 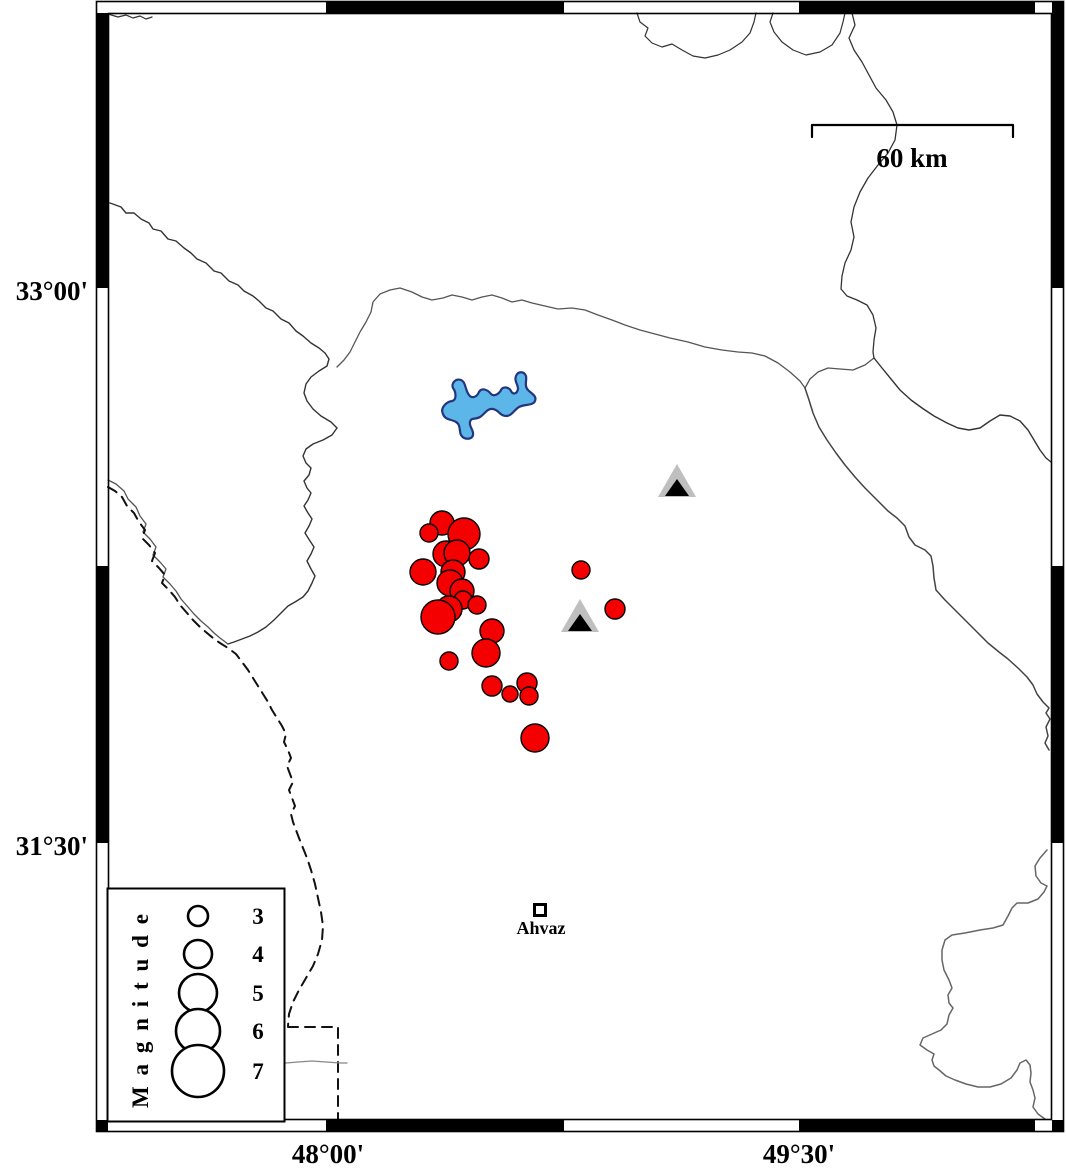 I want to click on lat-tick-label: 31°30', so click(x=52, y=846).